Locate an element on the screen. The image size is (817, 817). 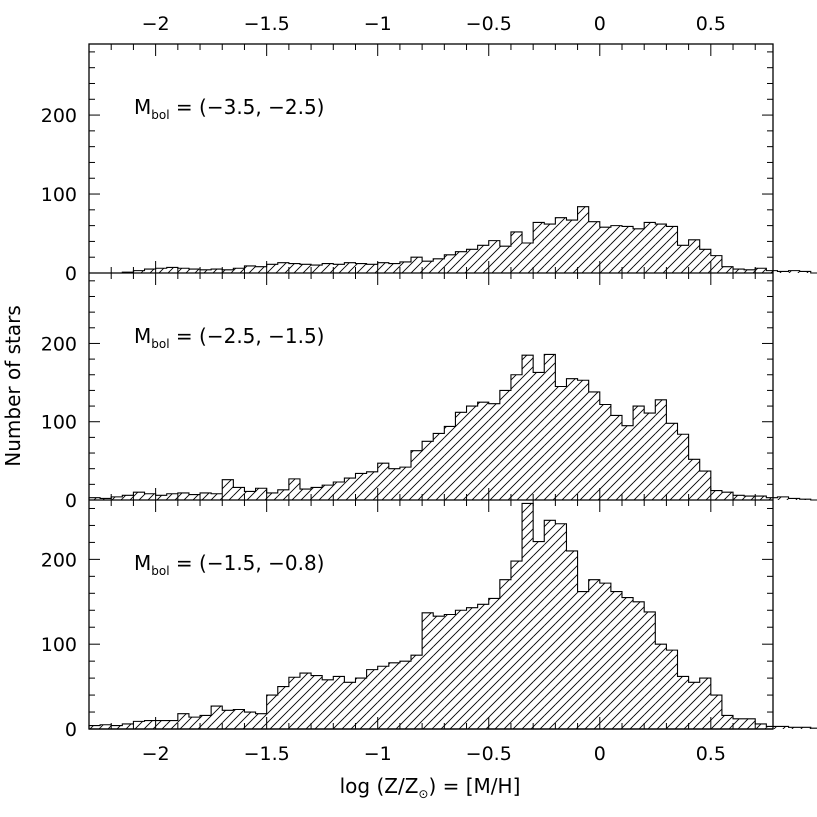
panel-label-range-2: = (−2.5, −1.5) is located at coordinates (247, 336).